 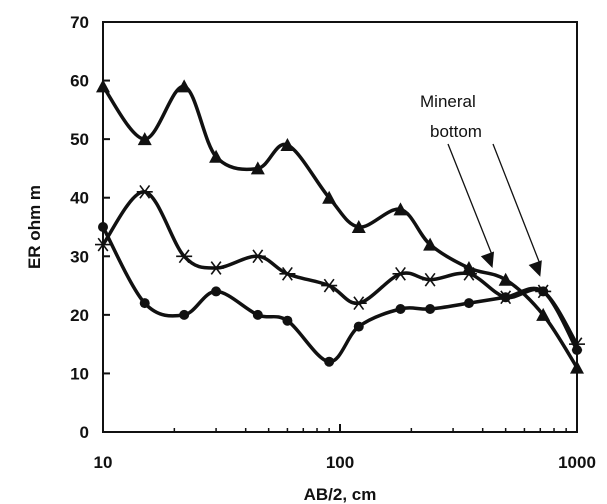 I want to click on x-tick-label: 1000, so click(x=577, y=462).